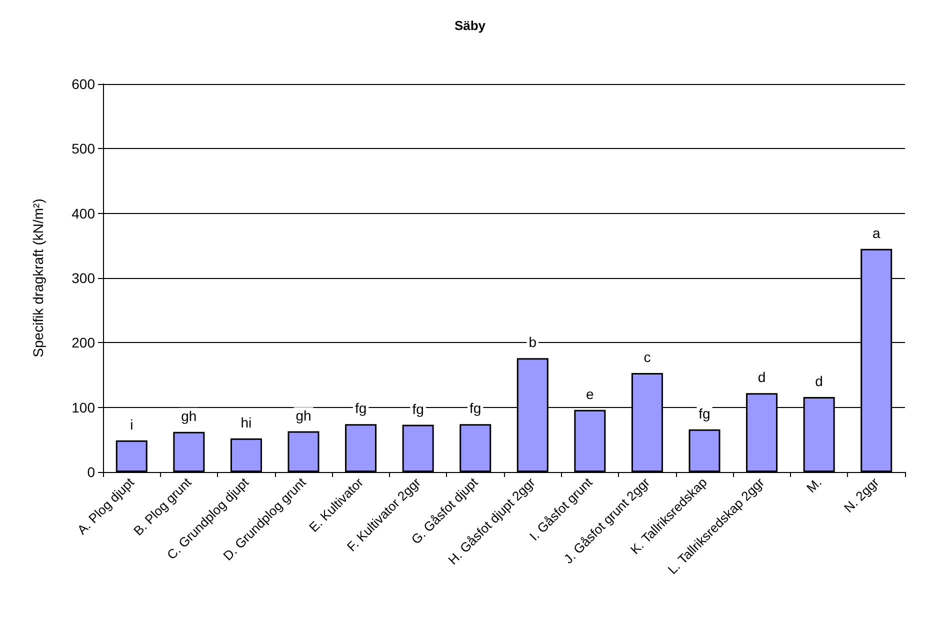 The image size is (940, 637). Describe the element at coordinates (84, 278) in the screenshot. I see `y-tick-label: 300` at that location.